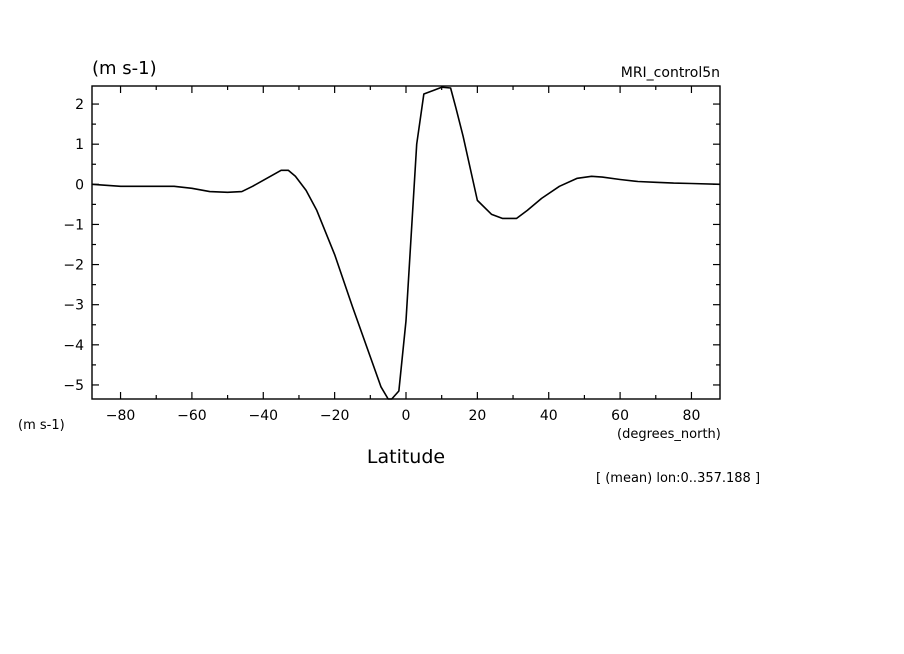 Image resolution: width=904 pixels, height=654 pixels. I want to click on x-tick-label: 40, so click(549, 416).